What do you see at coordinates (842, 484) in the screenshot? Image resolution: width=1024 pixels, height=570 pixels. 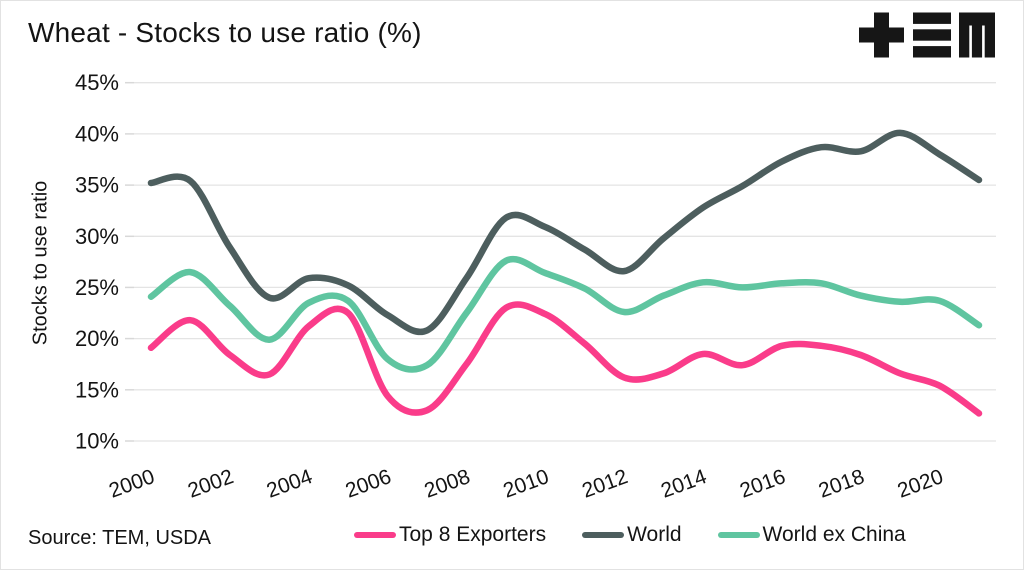 I see `x-tick-label: 2018` at bounding box center [842, 484].